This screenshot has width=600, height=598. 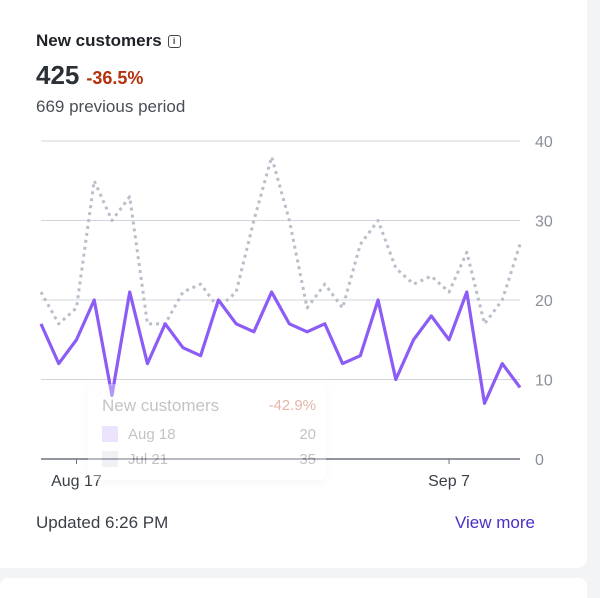 What do you see at coordinates (292, 405) in the screenshot?
I see `tooltip-delta: -42.9%` at bounding box center [292, 405].